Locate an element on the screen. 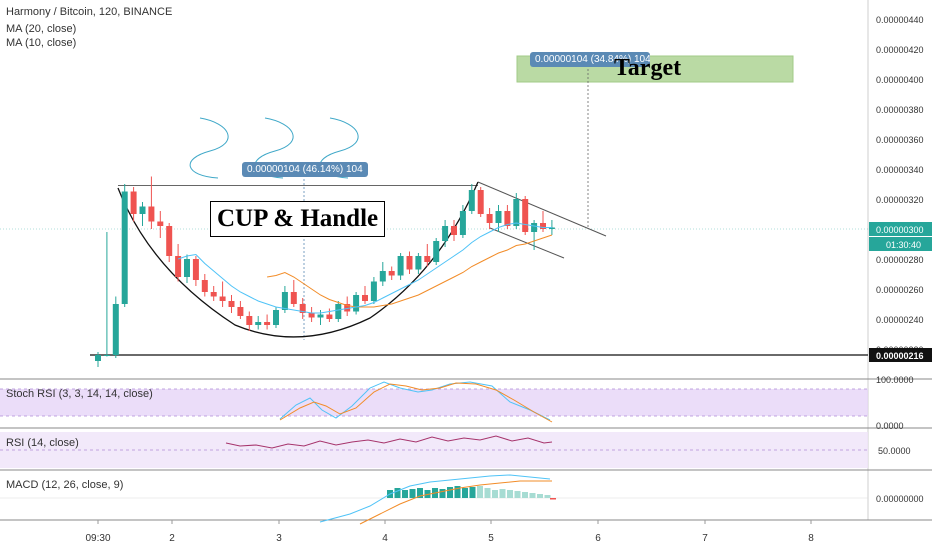  rsi-line is located at coordinates (389, 442).